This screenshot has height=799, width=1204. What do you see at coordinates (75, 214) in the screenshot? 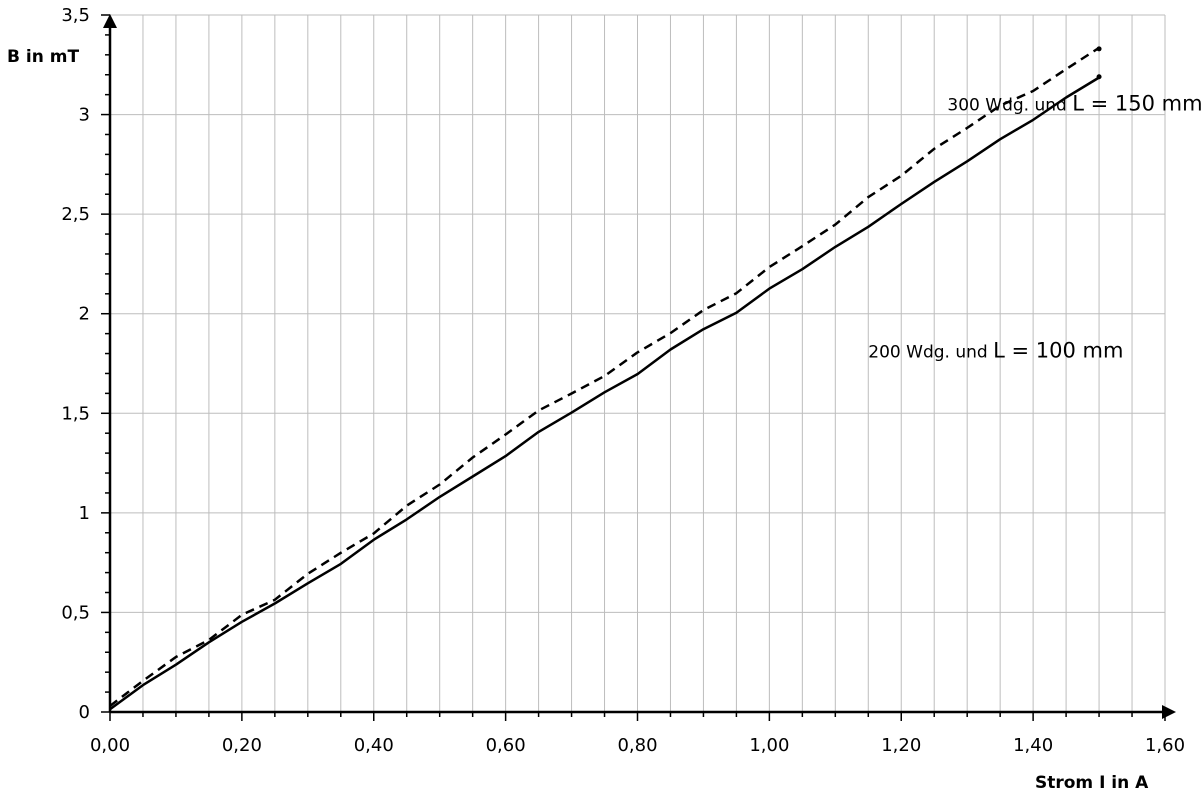
I see `y-tick-label: 2,5` at bounding box center [75, 214].